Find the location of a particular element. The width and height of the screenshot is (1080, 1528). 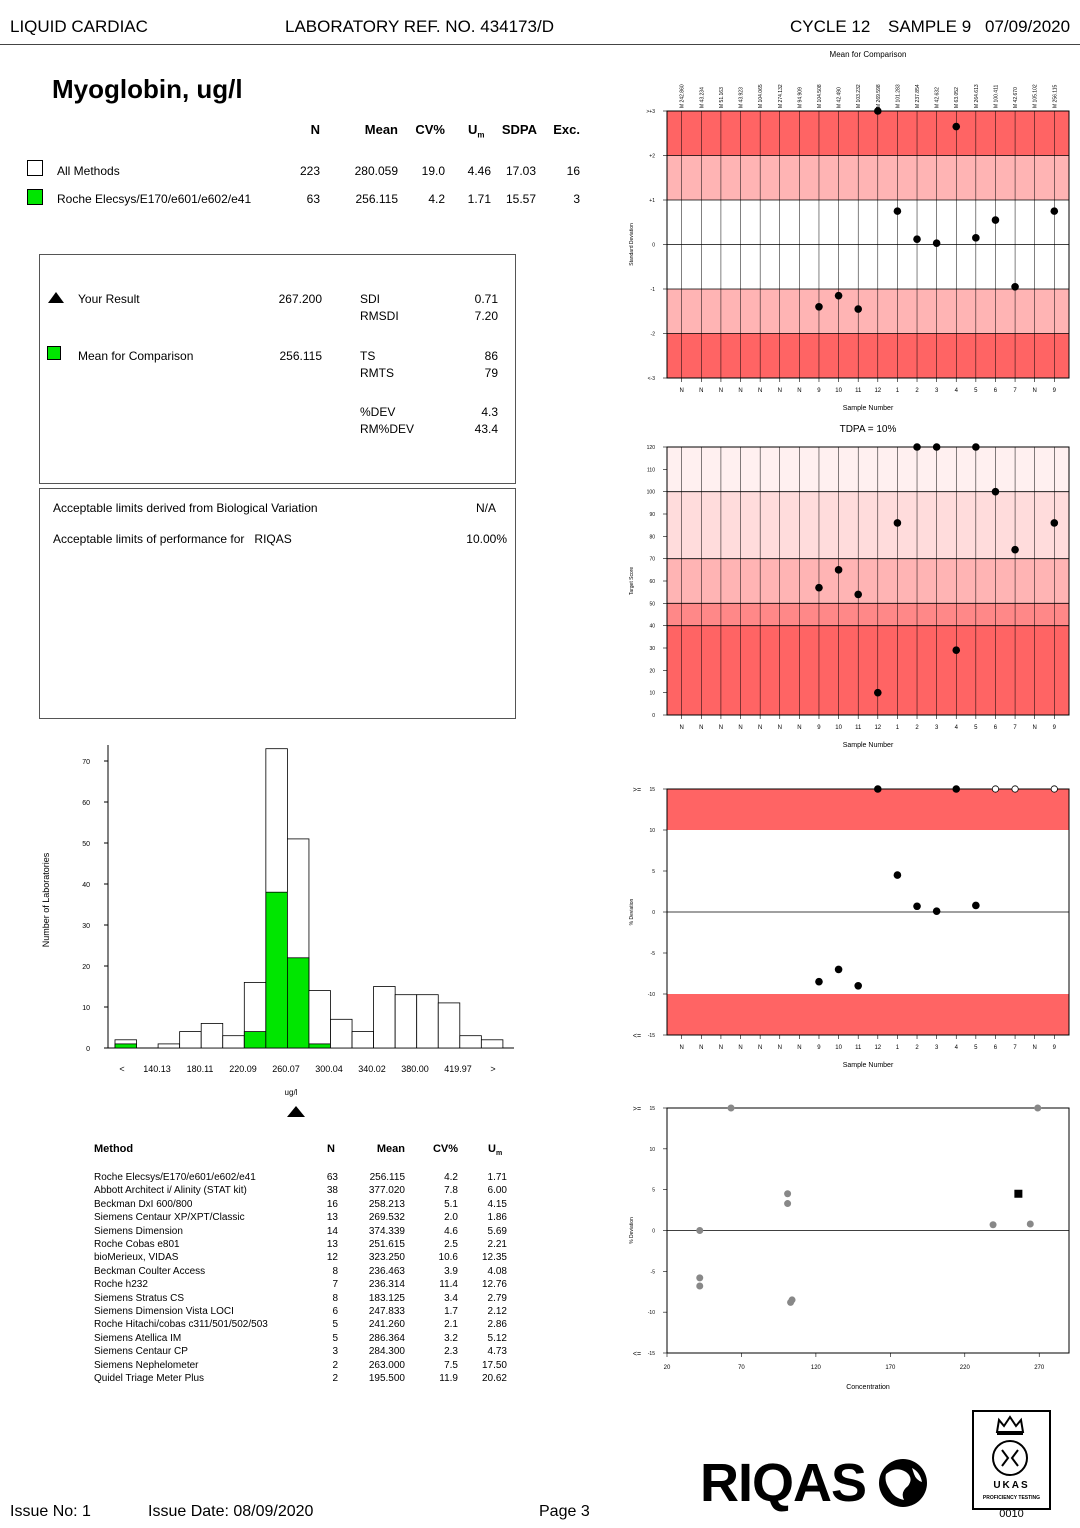

methods-cell: Siemens Nephelometer is located at coordinates (146, 1365).